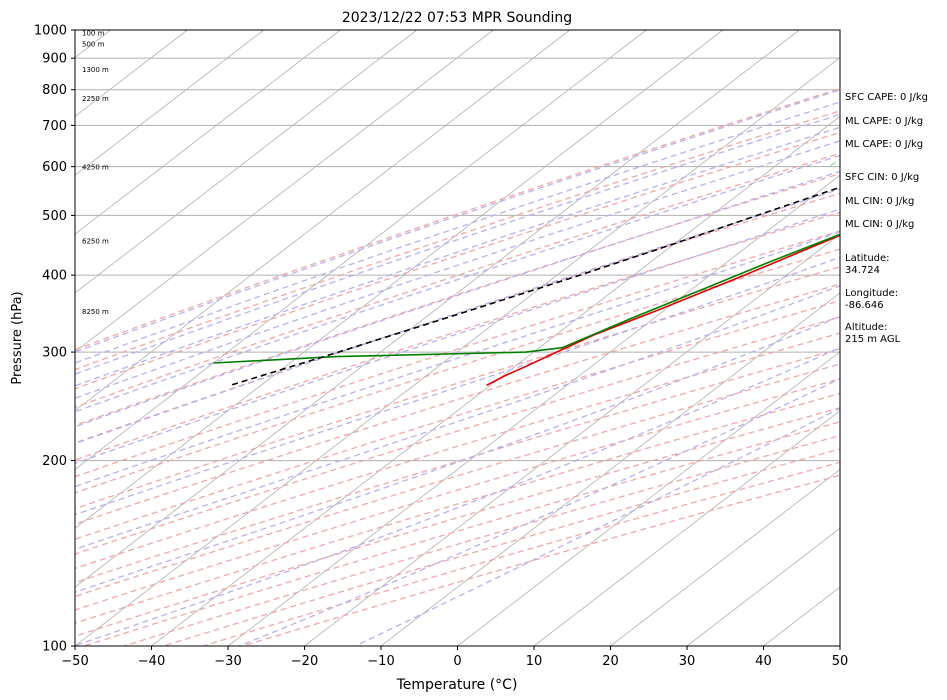 The width and height of the screenshot is (947, 700). Describe the element at coordinates (54, 126) in the screenshot. I see `y-tick-label: 700` at that location.